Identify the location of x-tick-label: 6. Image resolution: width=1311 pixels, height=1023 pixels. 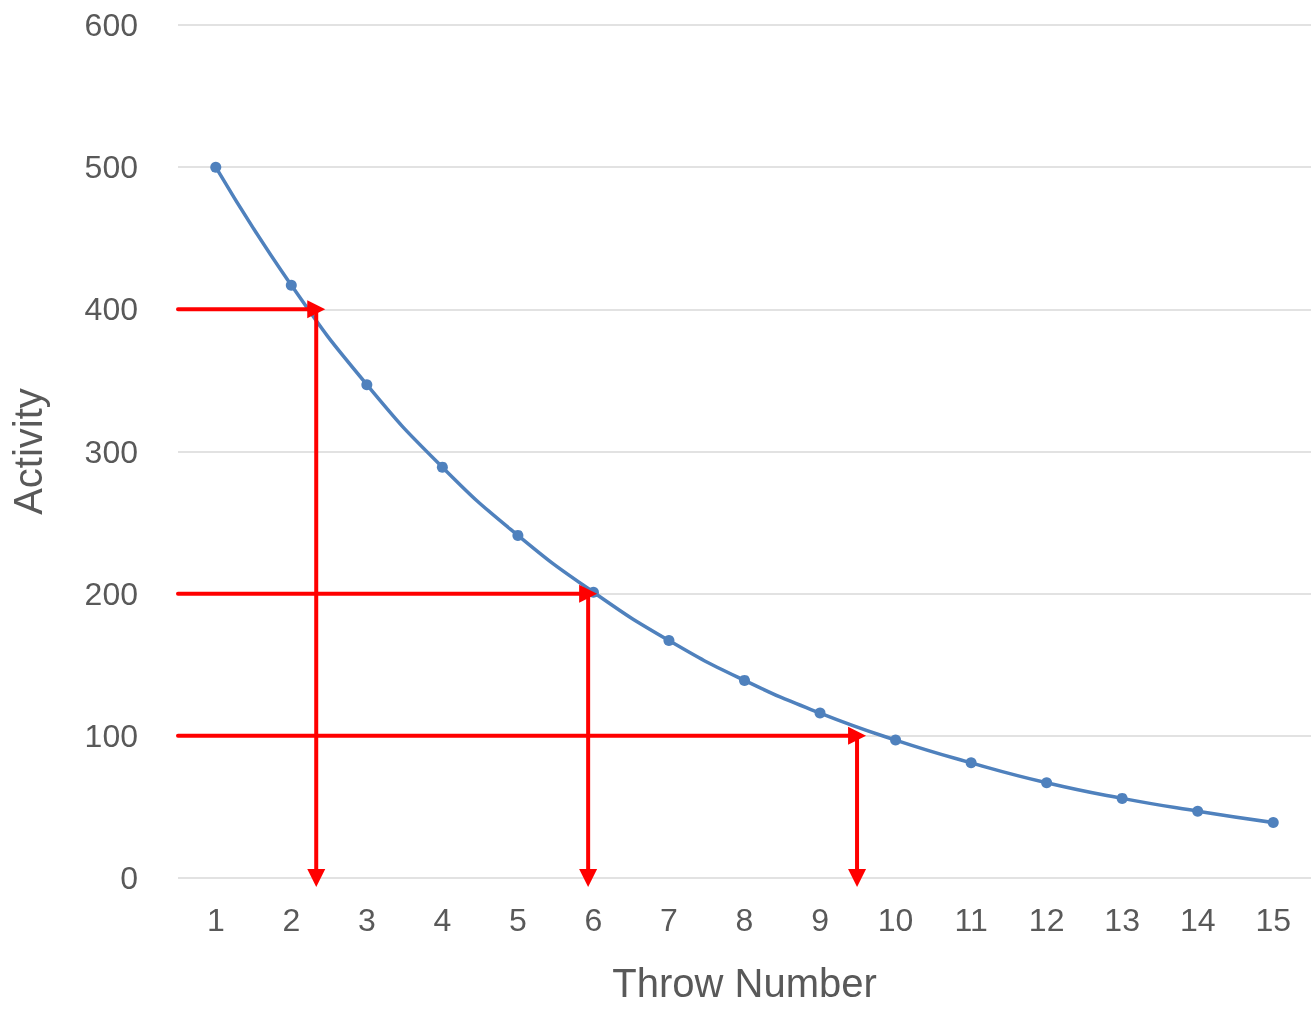
(593, 920).